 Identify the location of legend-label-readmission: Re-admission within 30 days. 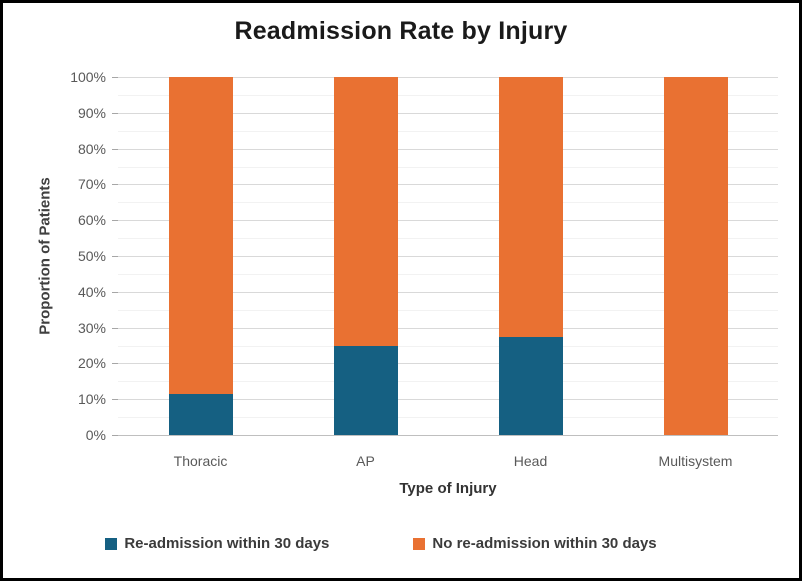
(227, 543).